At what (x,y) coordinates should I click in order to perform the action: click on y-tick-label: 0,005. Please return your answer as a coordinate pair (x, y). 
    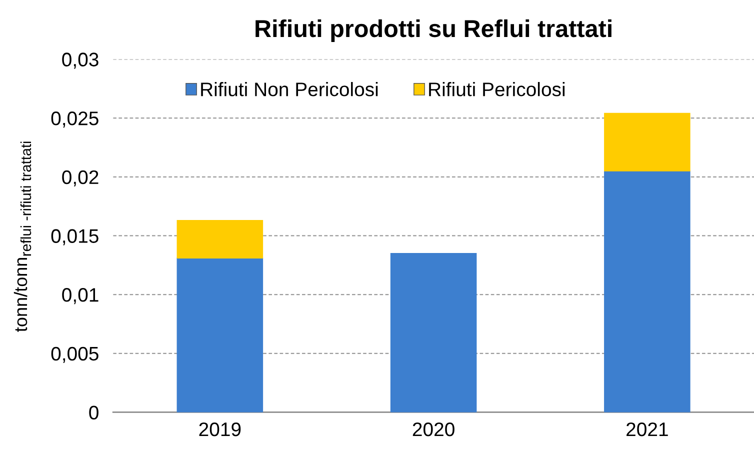
    Looking at the image, I should click on (74, 354).